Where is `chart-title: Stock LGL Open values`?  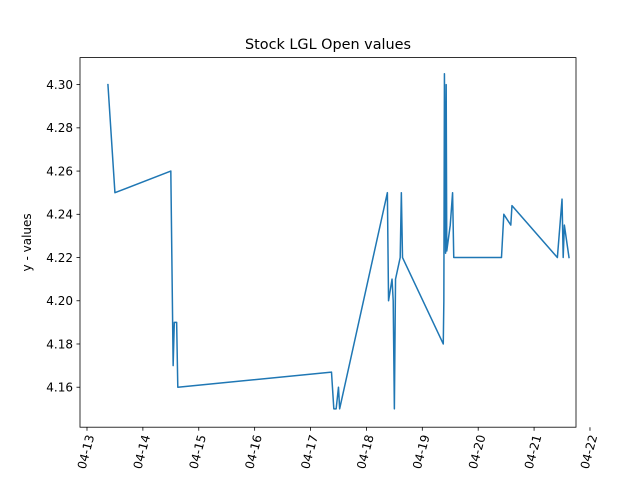 chart-title: Stock LGL Open values is located at coordinates (328, 45).